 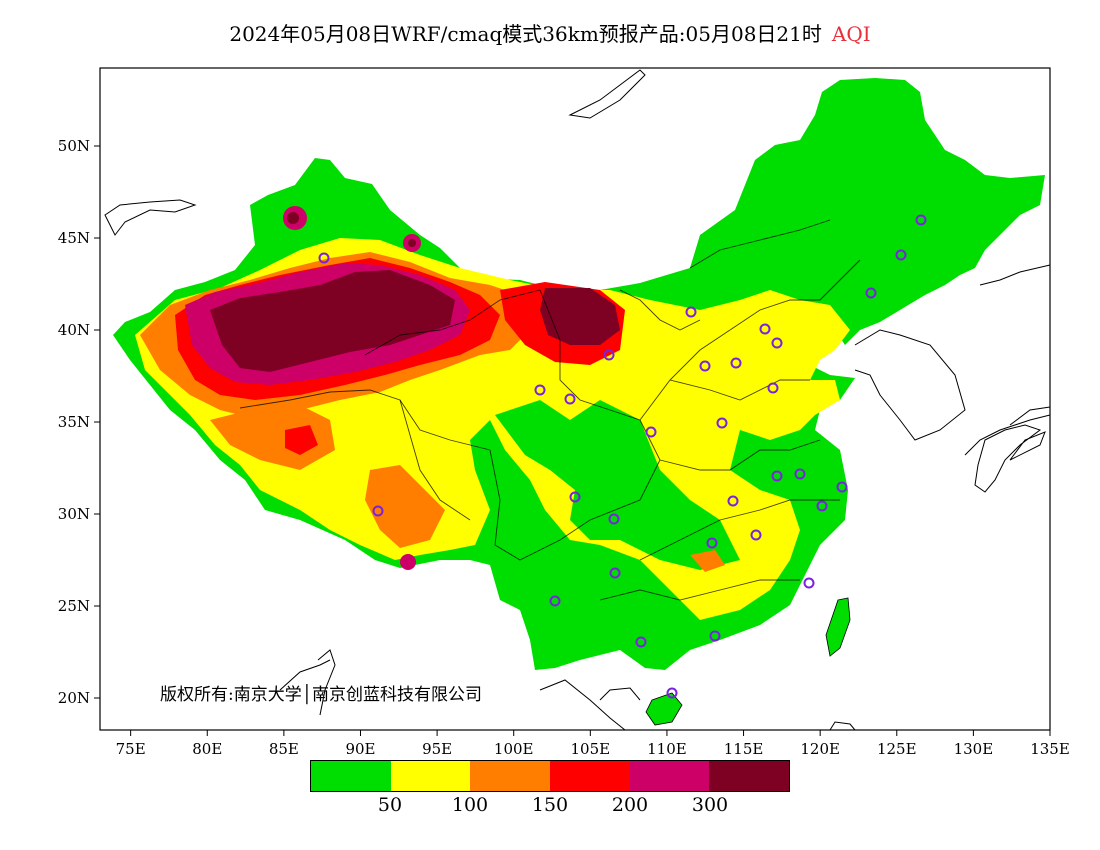 I want to click on legend-label: 100, so click(x=470, y=805).